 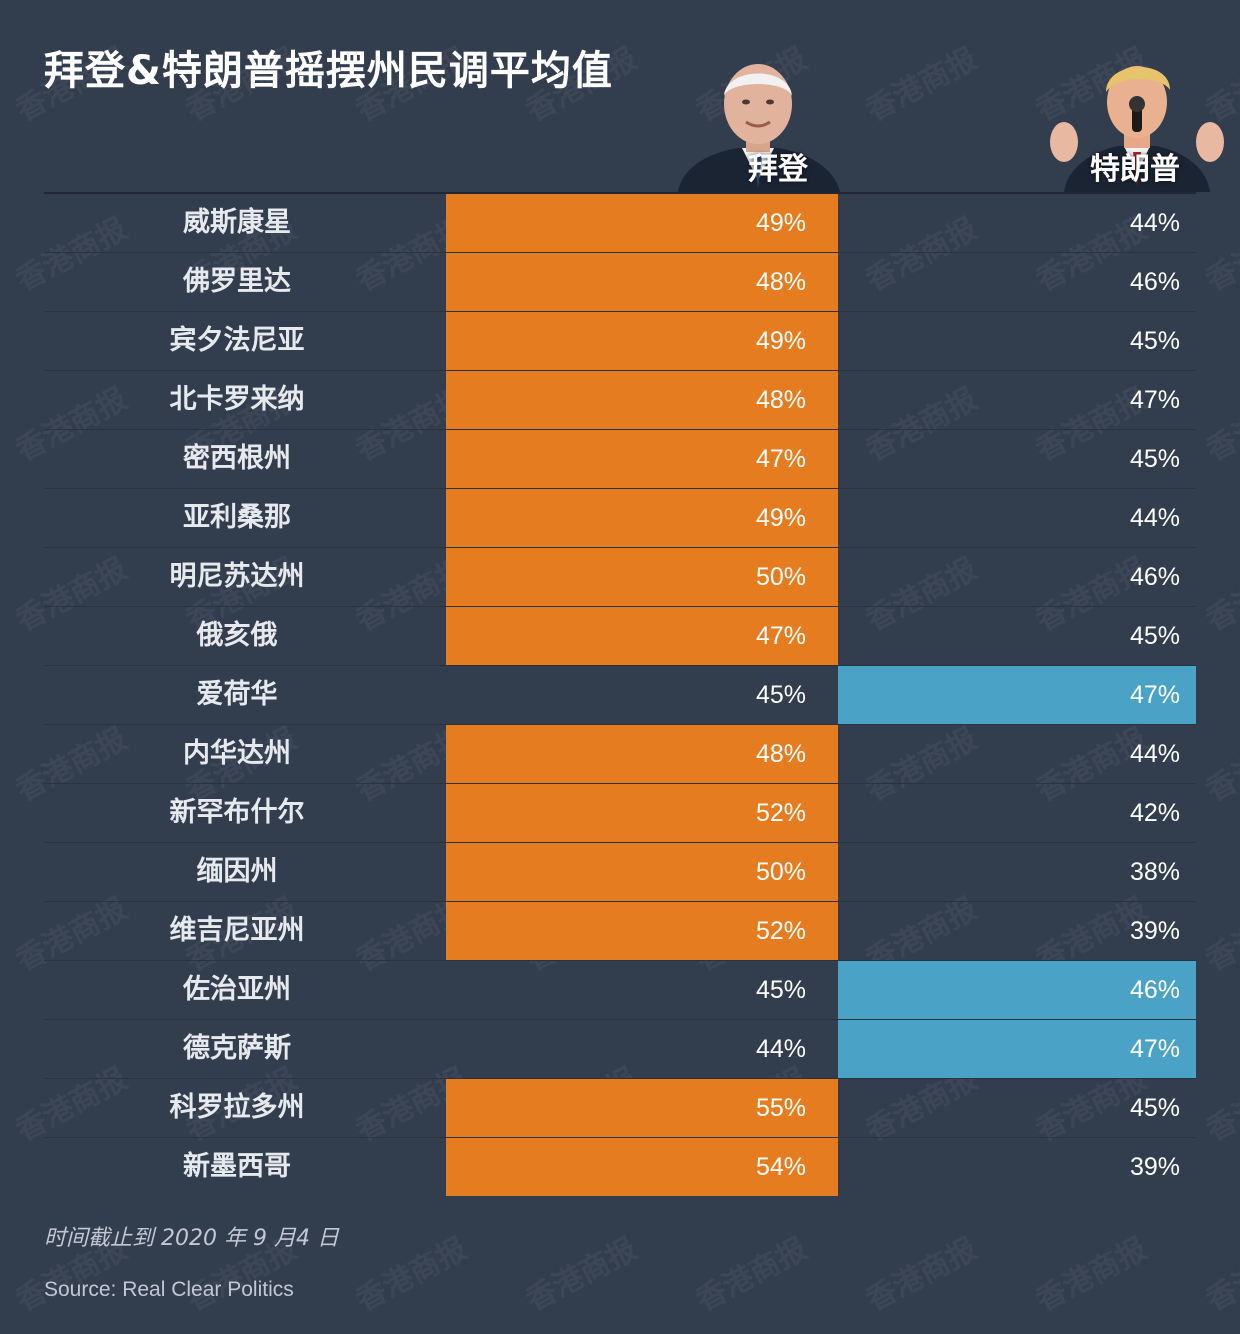 I want to click on state-label: 维吉尼亚州, so click(x=237, y=930).